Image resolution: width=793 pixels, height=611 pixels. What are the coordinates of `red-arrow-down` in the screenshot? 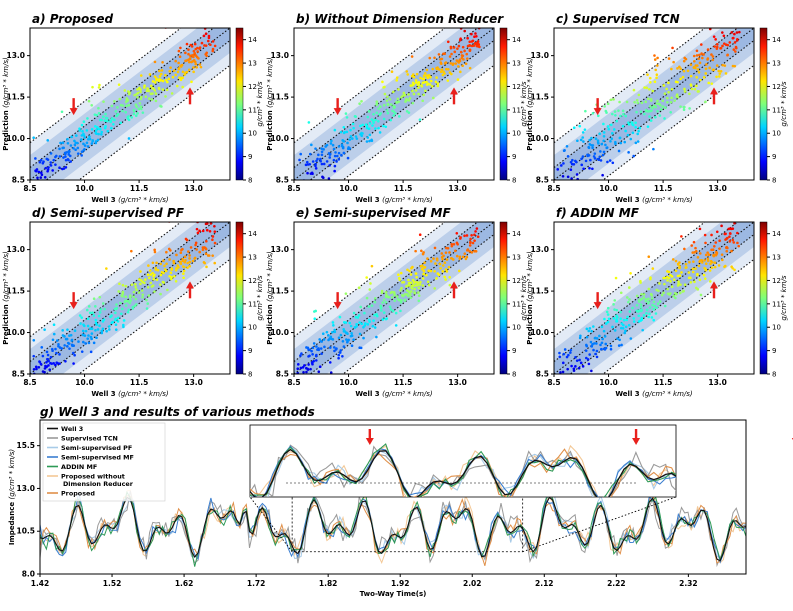 It's located at (73, 301).